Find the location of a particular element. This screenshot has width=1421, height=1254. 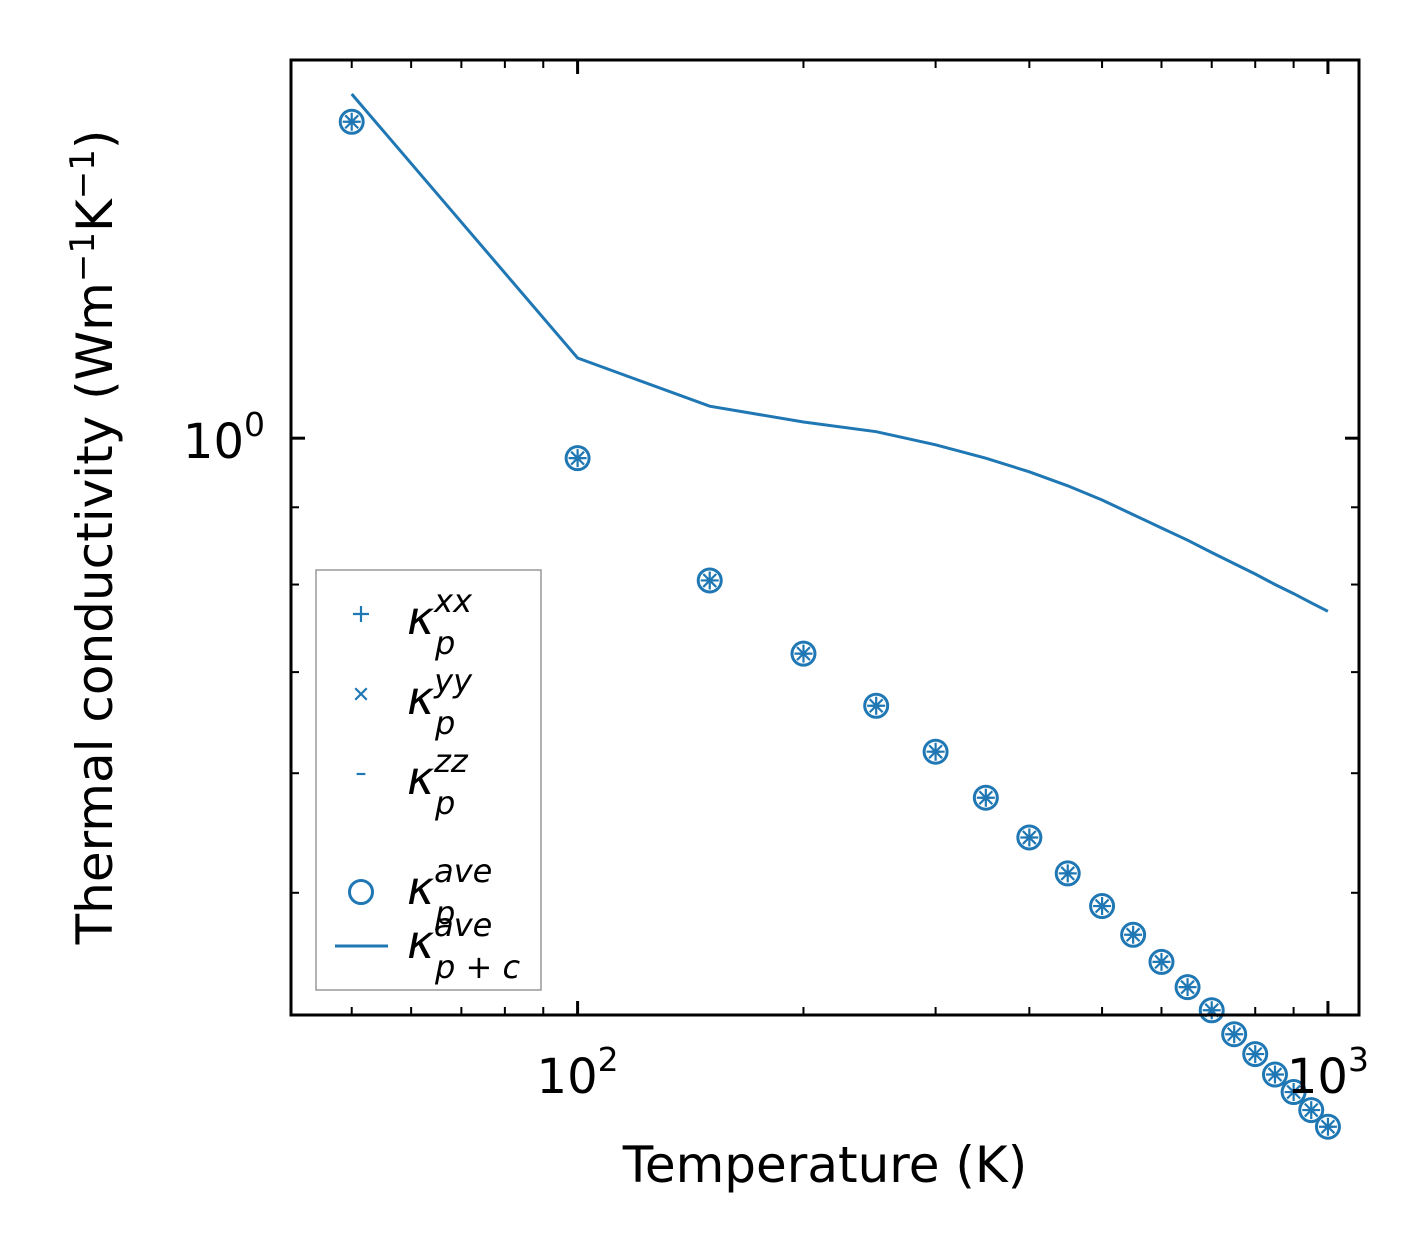

legend-entry-0: κxx p is located at coordinates (413, 622).